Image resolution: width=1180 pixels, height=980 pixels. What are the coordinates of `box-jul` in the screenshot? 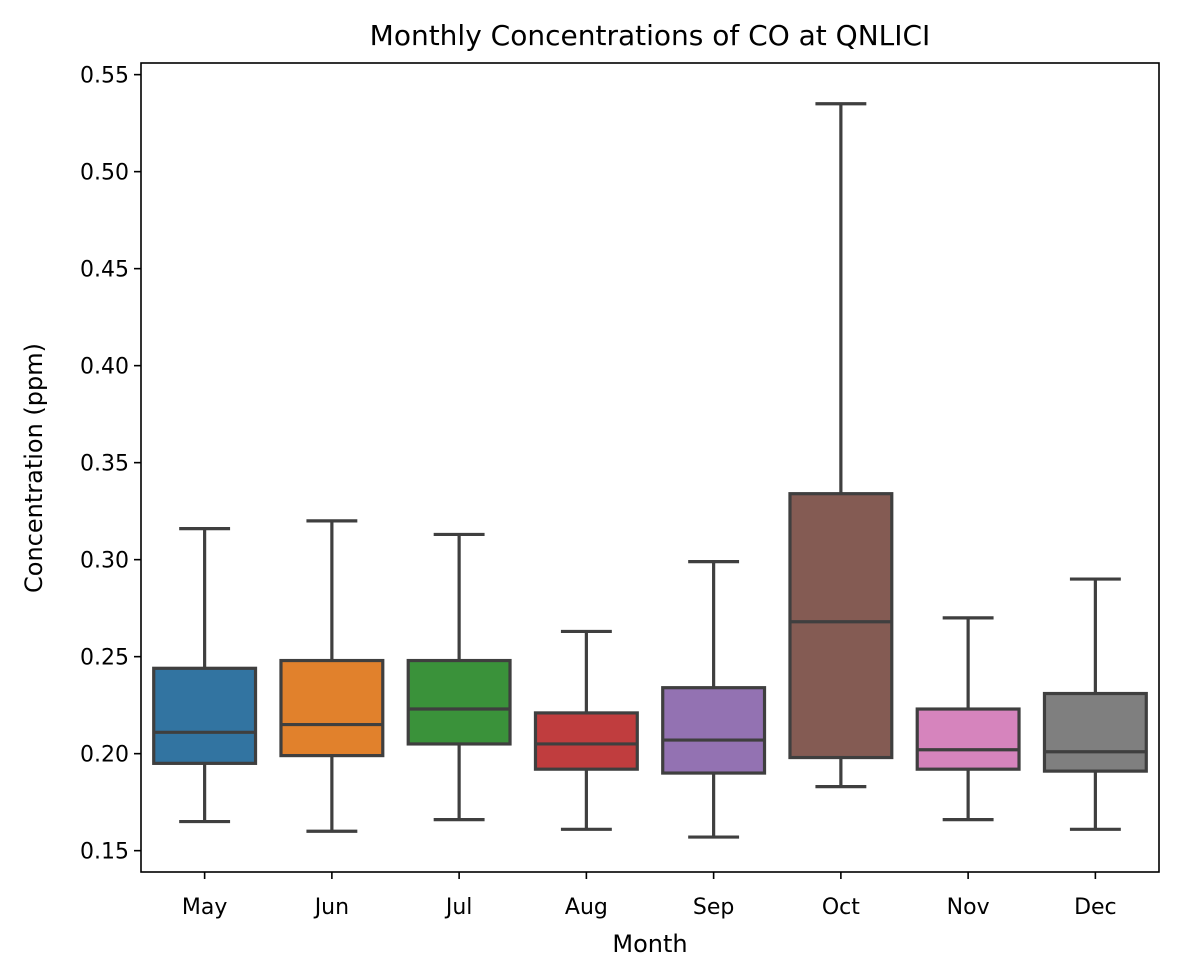 It's located at (459, 677).